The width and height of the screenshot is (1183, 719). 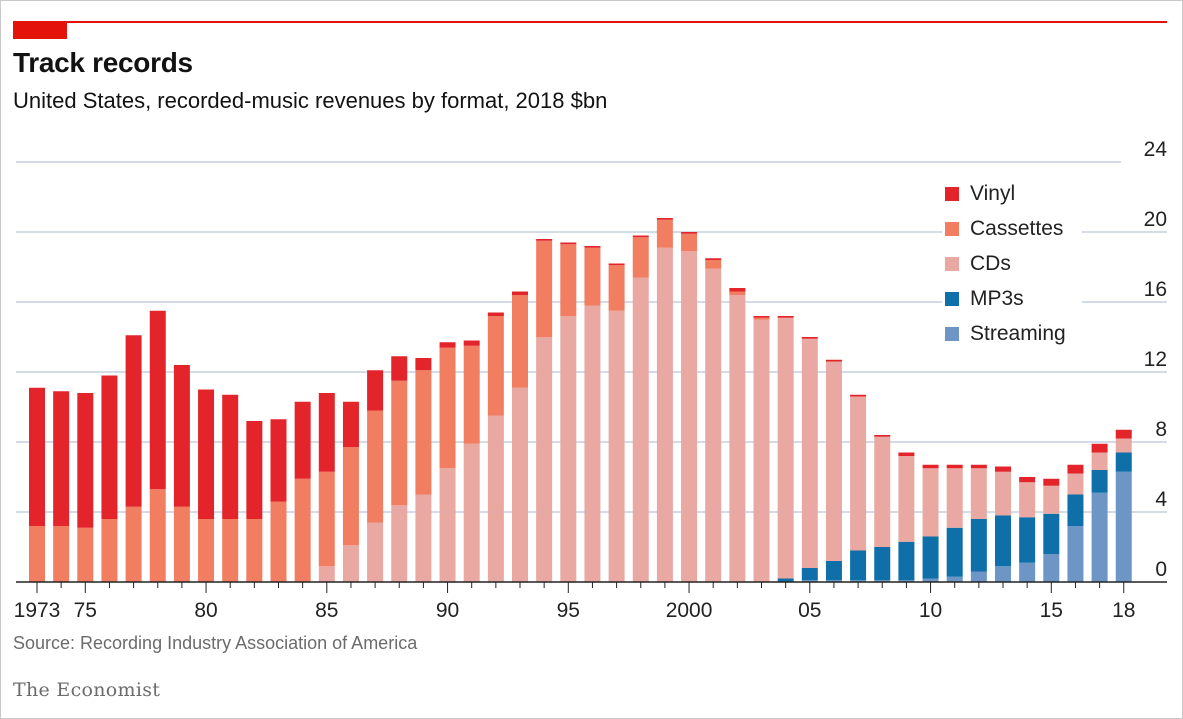 I want to click on legend: Vinyl Cassettes CDs MP3s Streaming, so click(x=1012, y=260).